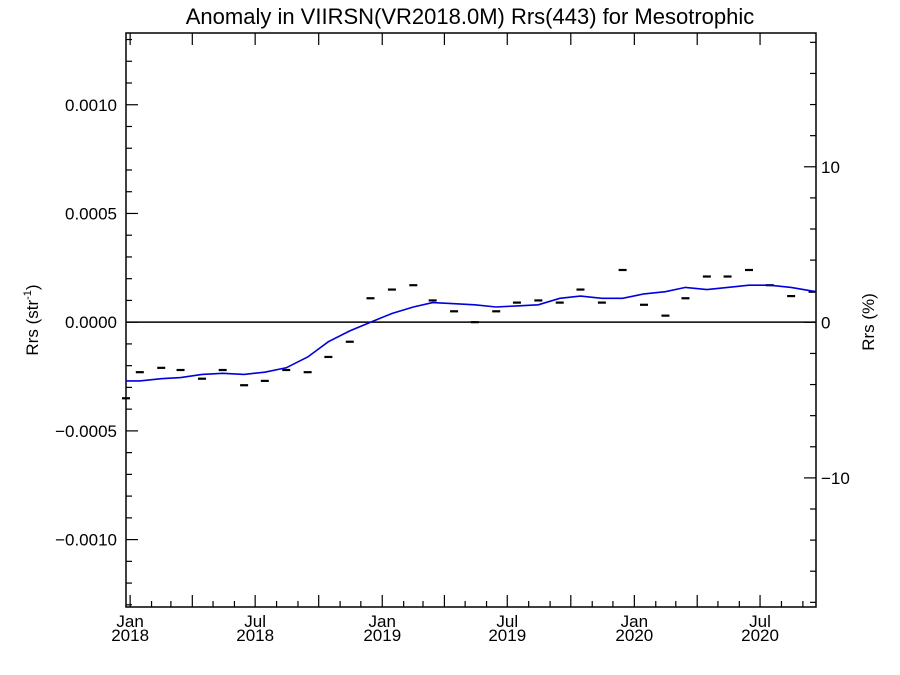 Image resolution: width=900 pixels, height=675 pixels. I want to click on right-axis: 10 0 −10, so click(827, 322).